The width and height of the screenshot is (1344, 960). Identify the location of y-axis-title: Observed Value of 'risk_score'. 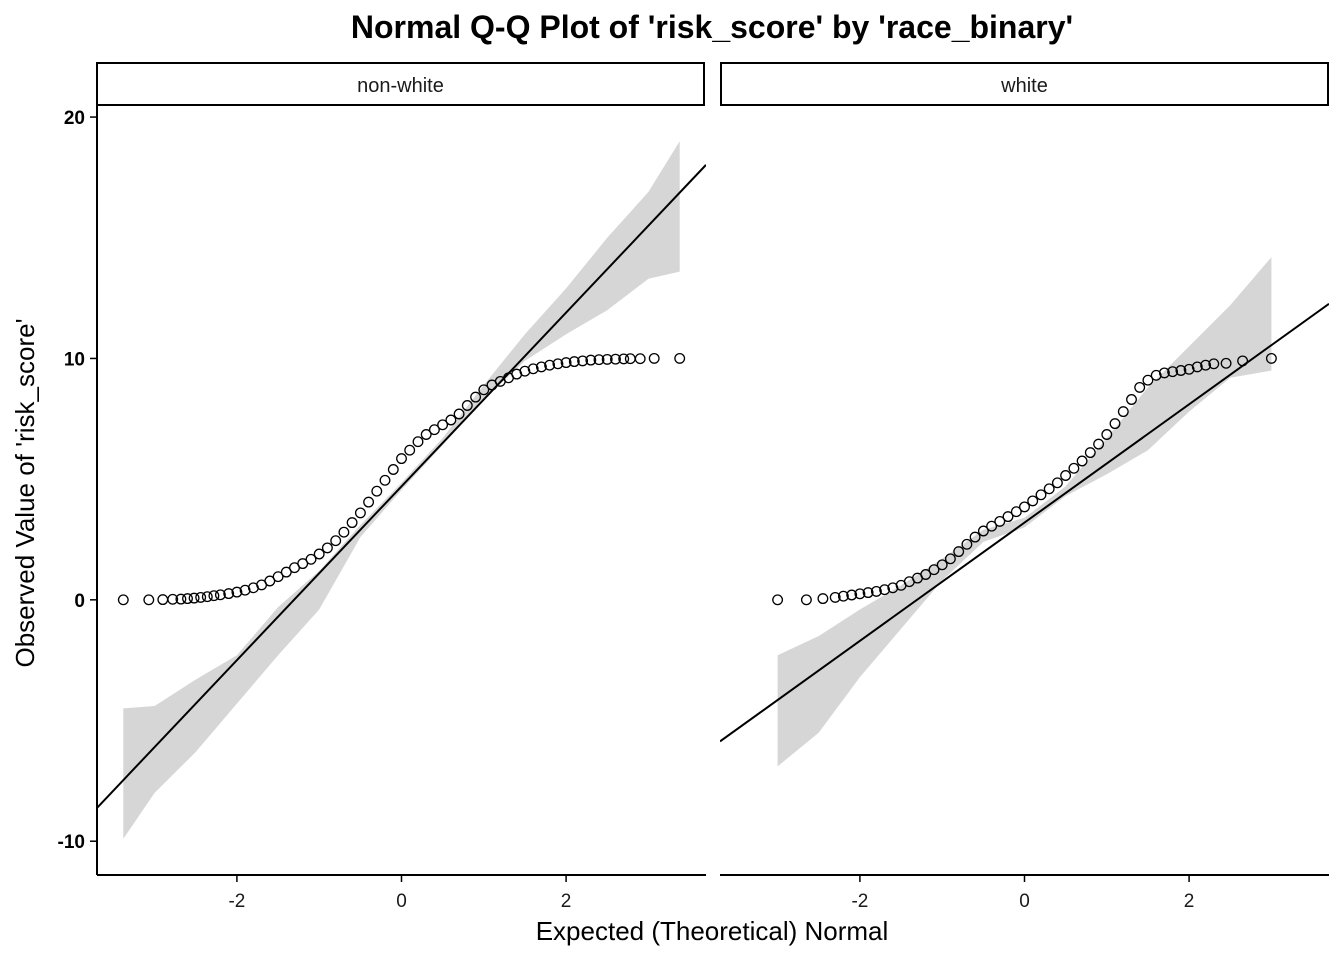
(25, 492).